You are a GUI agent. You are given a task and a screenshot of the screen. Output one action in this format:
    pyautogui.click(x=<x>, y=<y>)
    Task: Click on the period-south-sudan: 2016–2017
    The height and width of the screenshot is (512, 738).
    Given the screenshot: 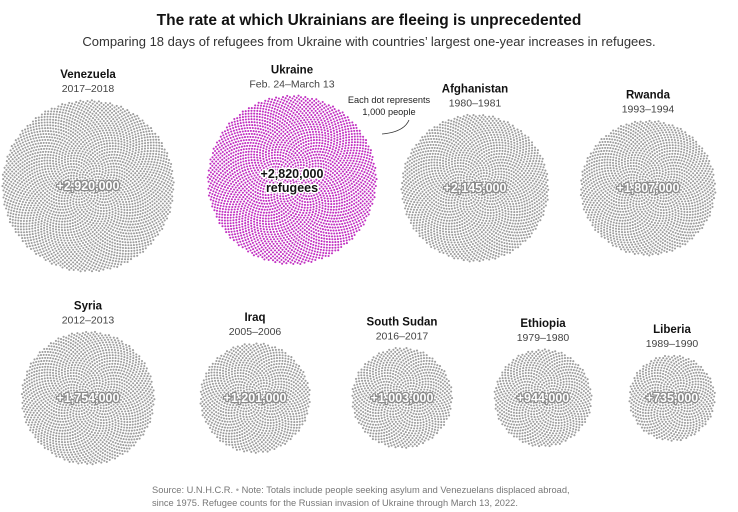 What is the action you would take?
    pyautogui.click(x=402, y=337)
    